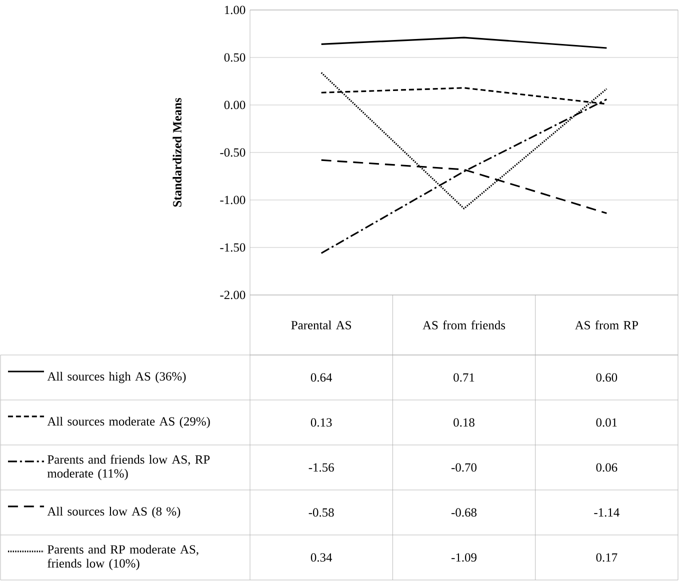 This screenshot has width=680, height=581. Describe the element at coordinates (233, 200) in the screenshot. I see `y-tick-label: -1.00` at that location.